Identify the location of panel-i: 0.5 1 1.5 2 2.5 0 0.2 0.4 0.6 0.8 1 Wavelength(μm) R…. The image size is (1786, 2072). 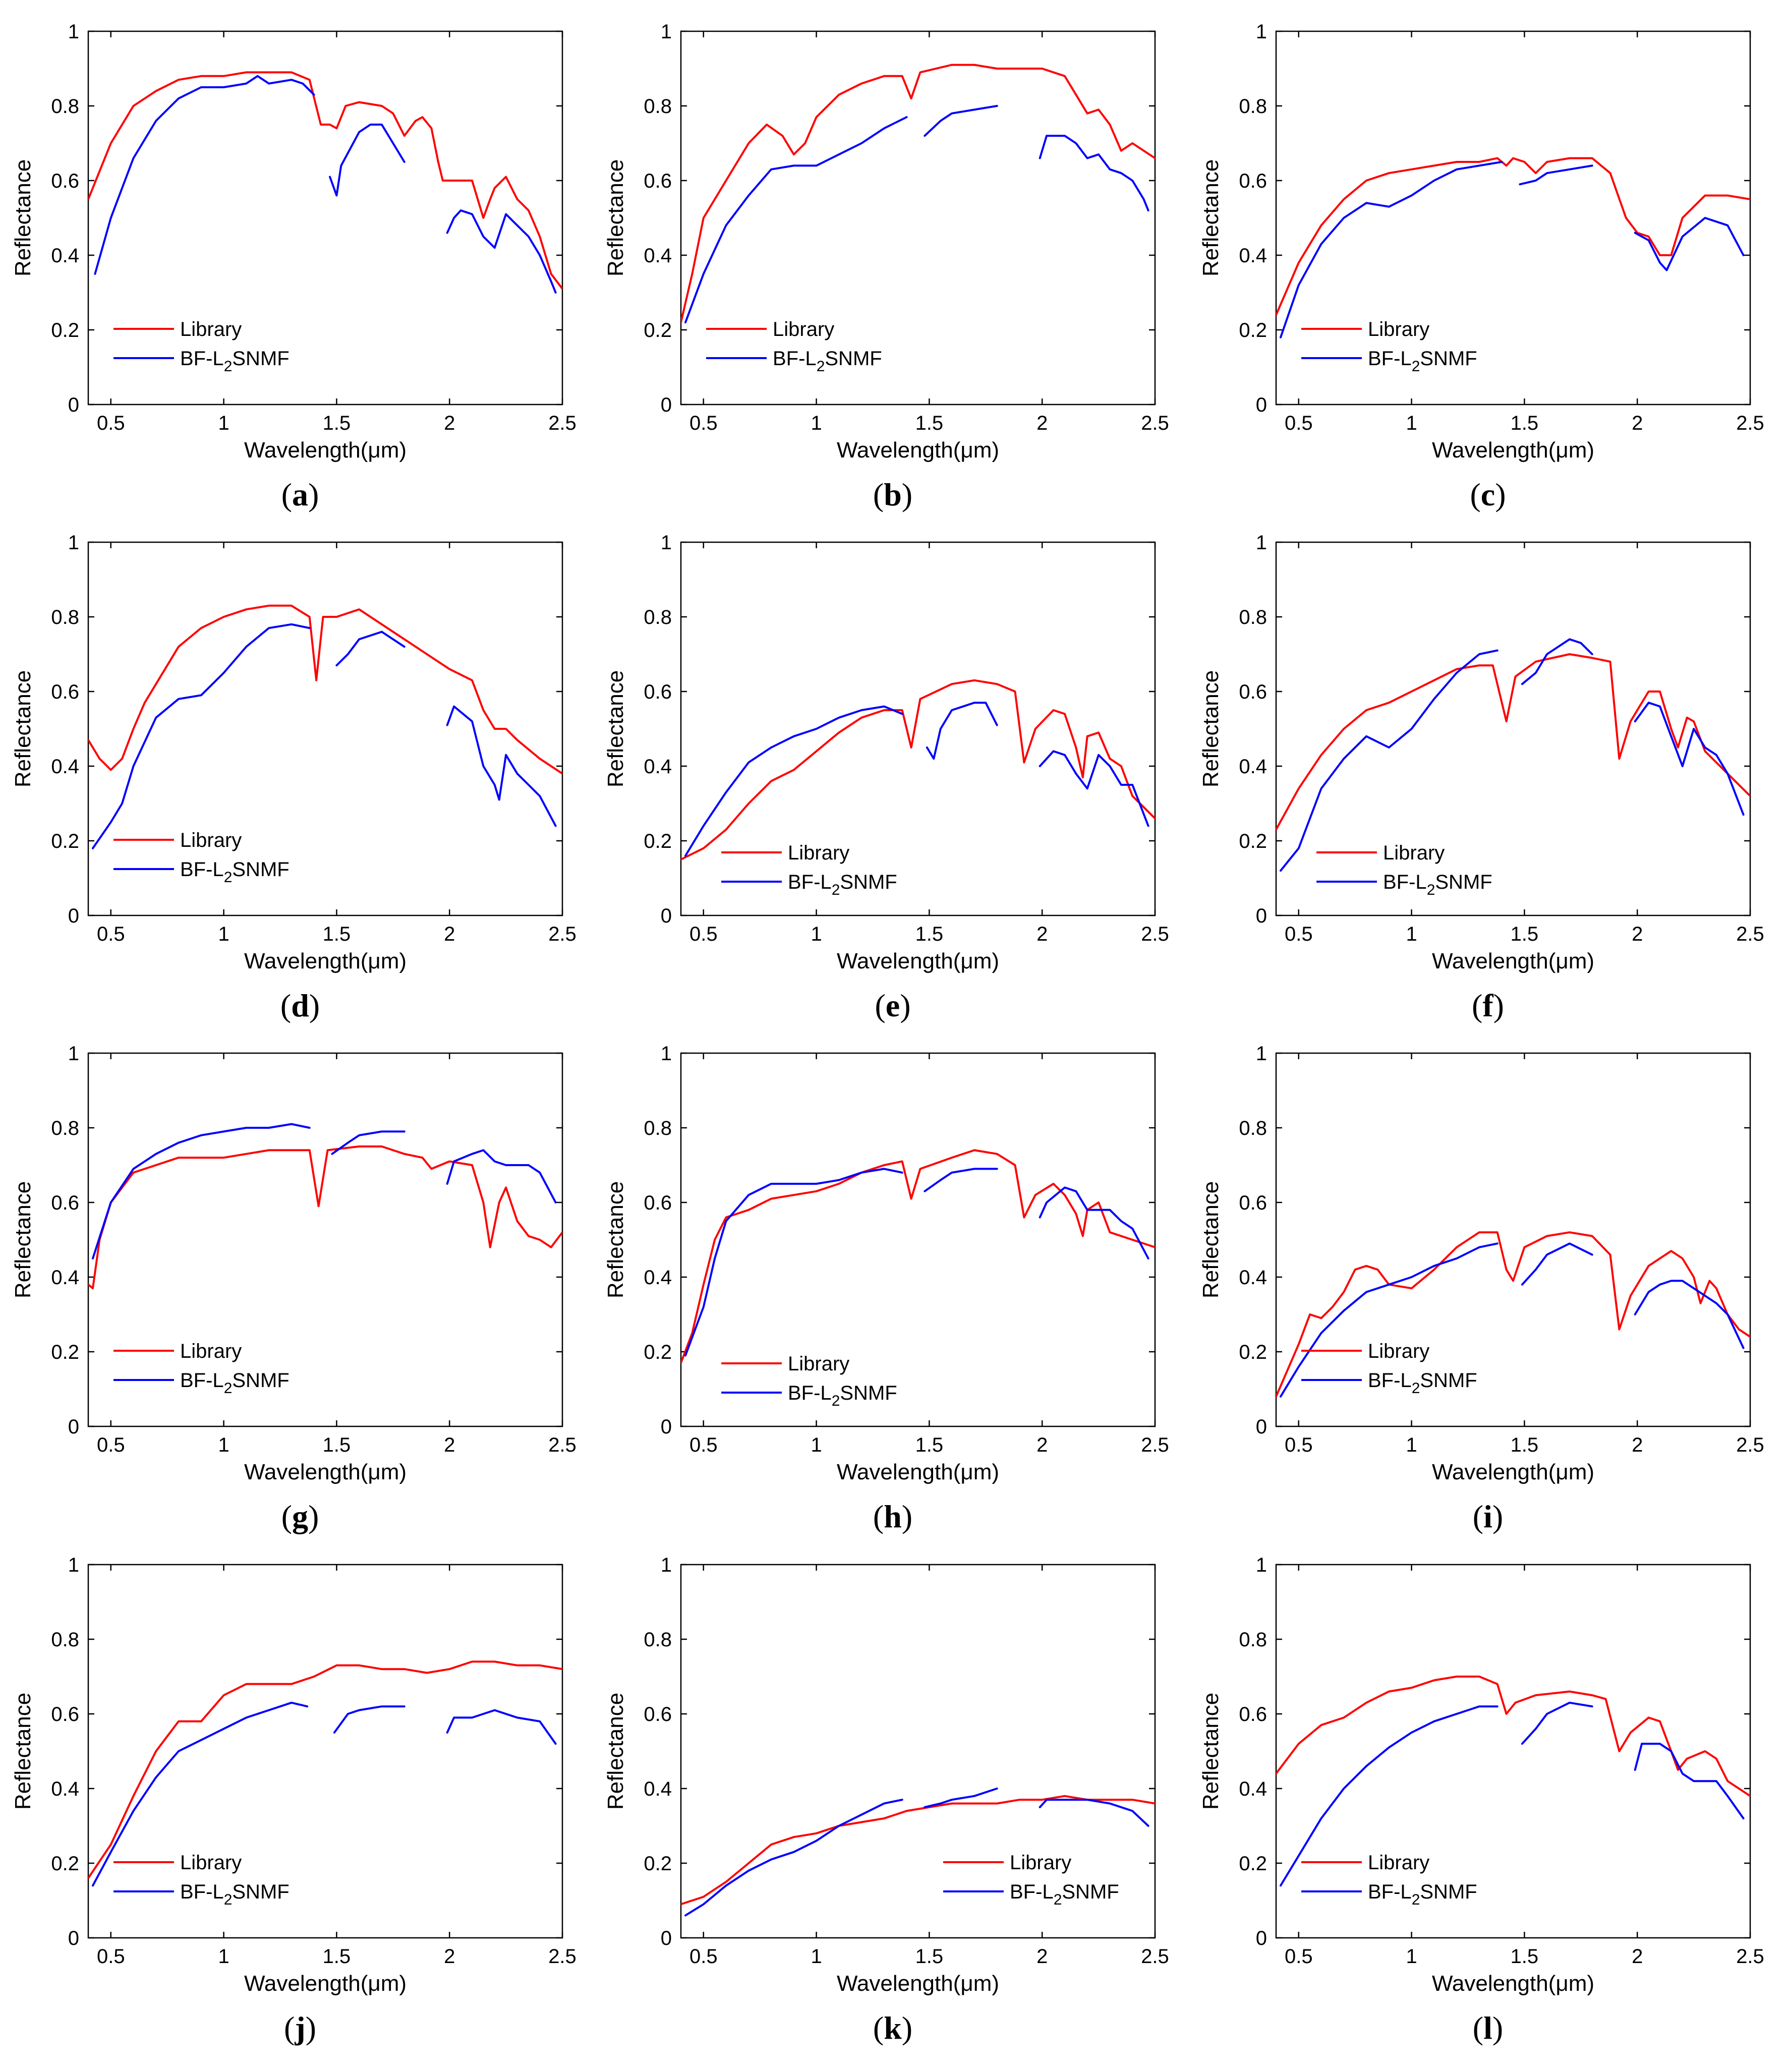
(1481, 1288).